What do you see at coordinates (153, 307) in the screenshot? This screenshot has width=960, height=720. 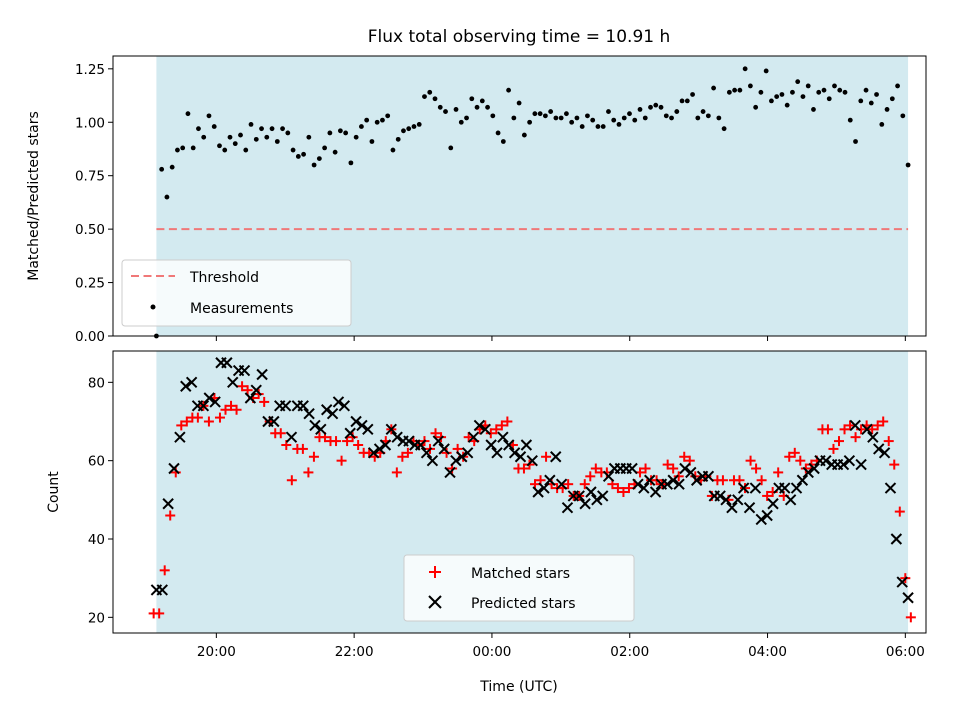 I see `legend-measurements-swatch` at bounding box center [153, 307].